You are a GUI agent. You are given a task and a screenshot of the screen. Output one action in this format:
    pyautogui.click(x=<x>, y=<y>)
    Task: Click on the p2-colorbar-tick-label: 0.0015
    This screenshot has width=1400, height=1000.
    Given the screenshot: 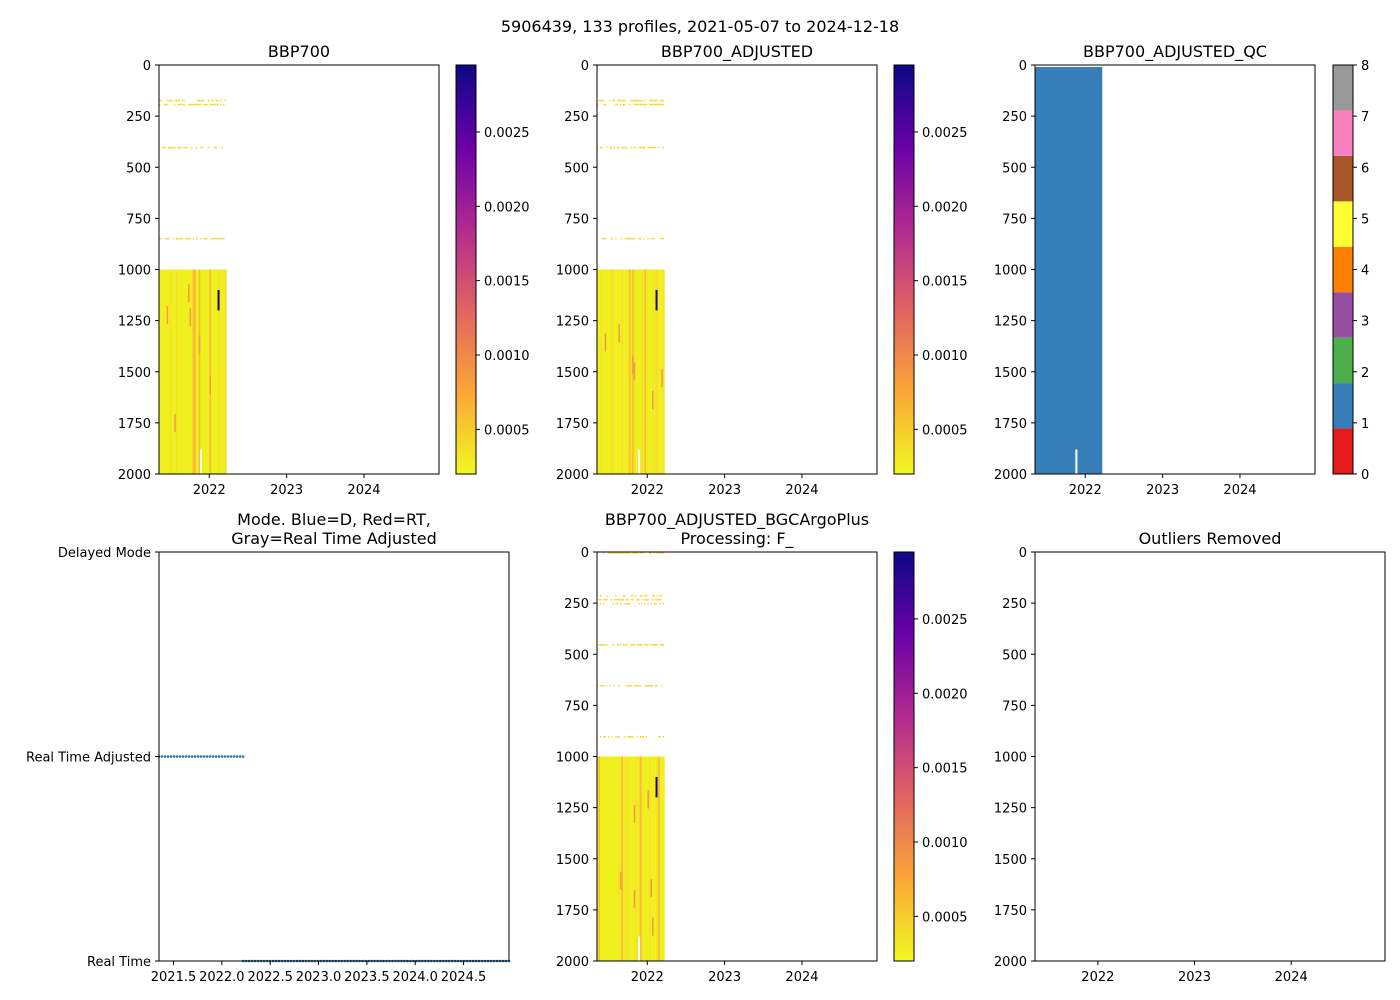 What is the action you would take?
    pyautogui.click(x=945, y=282)
    